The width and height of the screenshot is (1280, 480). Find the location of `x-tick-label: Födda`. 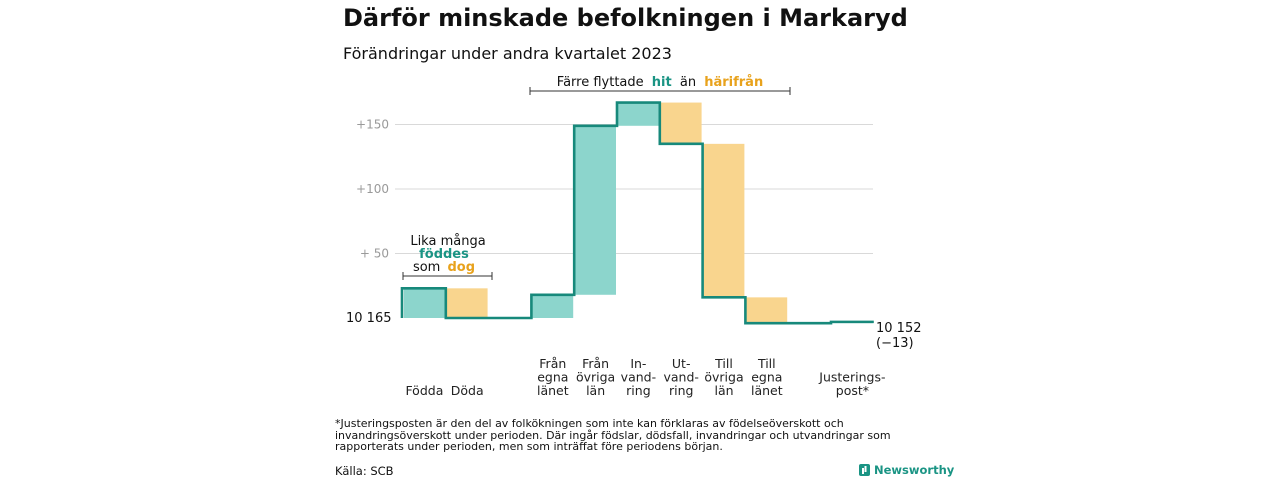

x-tick-label: Födda is located at coordinates (424, 390).